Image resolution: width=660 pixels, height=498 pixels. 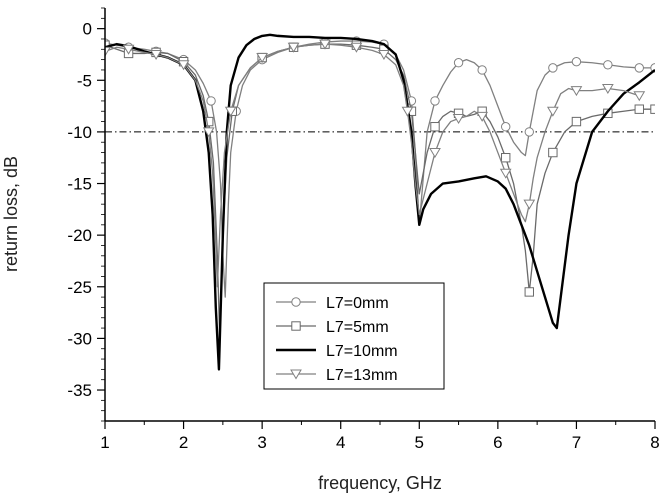 I want to click on legend-item-l7-5mm: L7=5mm, so click(x=332, y=327).